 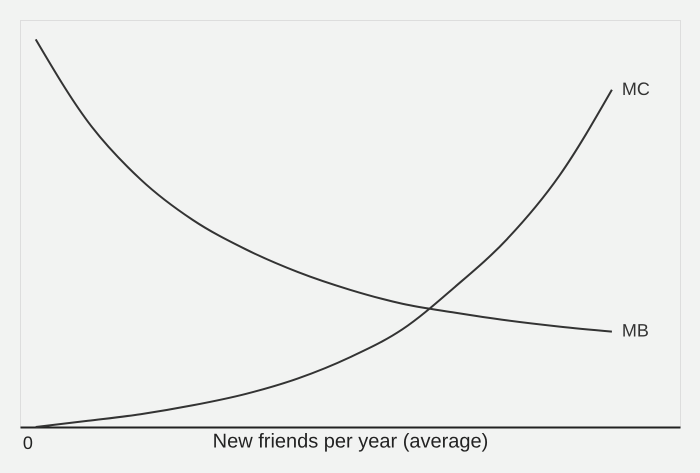 What do you see at coordinates (27, 443) in the screenshot?
I see `text: 0` at bounding box center [27, 443].